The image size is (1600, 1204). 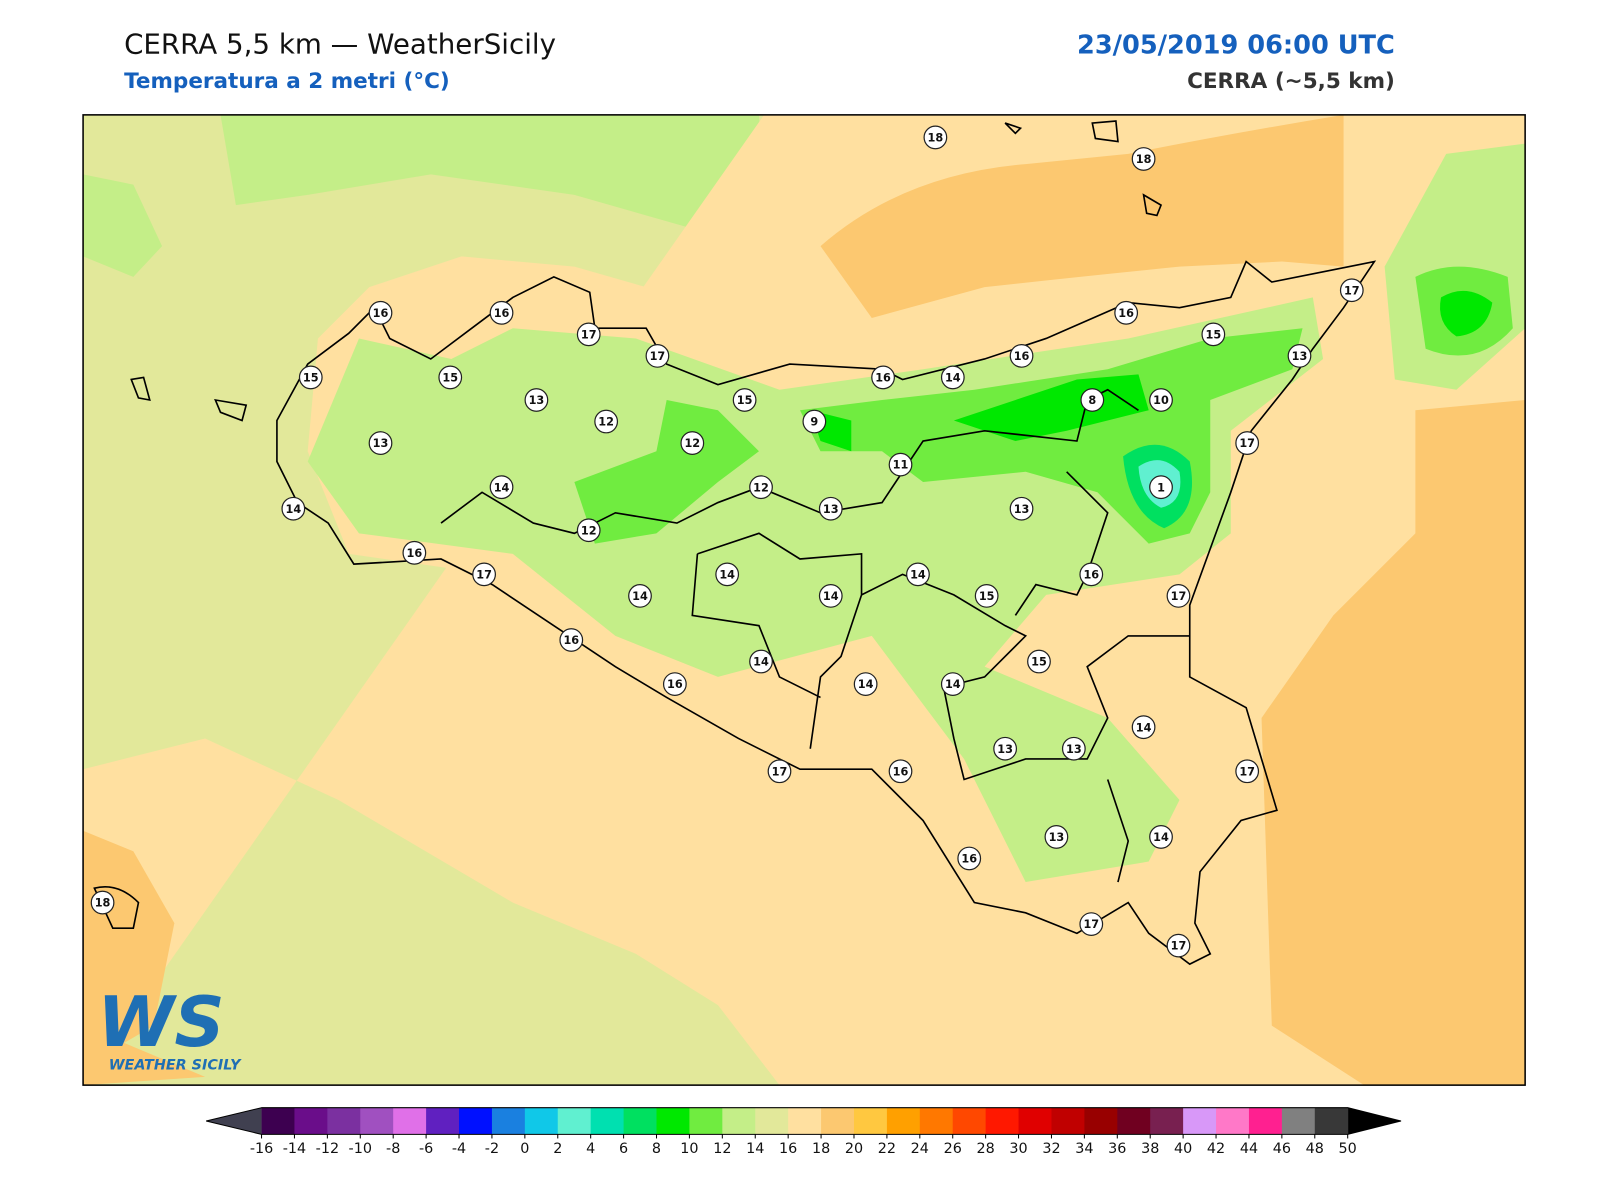 What do you see at coordinates (854, 1149) in the screenshot?
I see `colorbar-tick-label: 20` at bounding box center [854, 1149].